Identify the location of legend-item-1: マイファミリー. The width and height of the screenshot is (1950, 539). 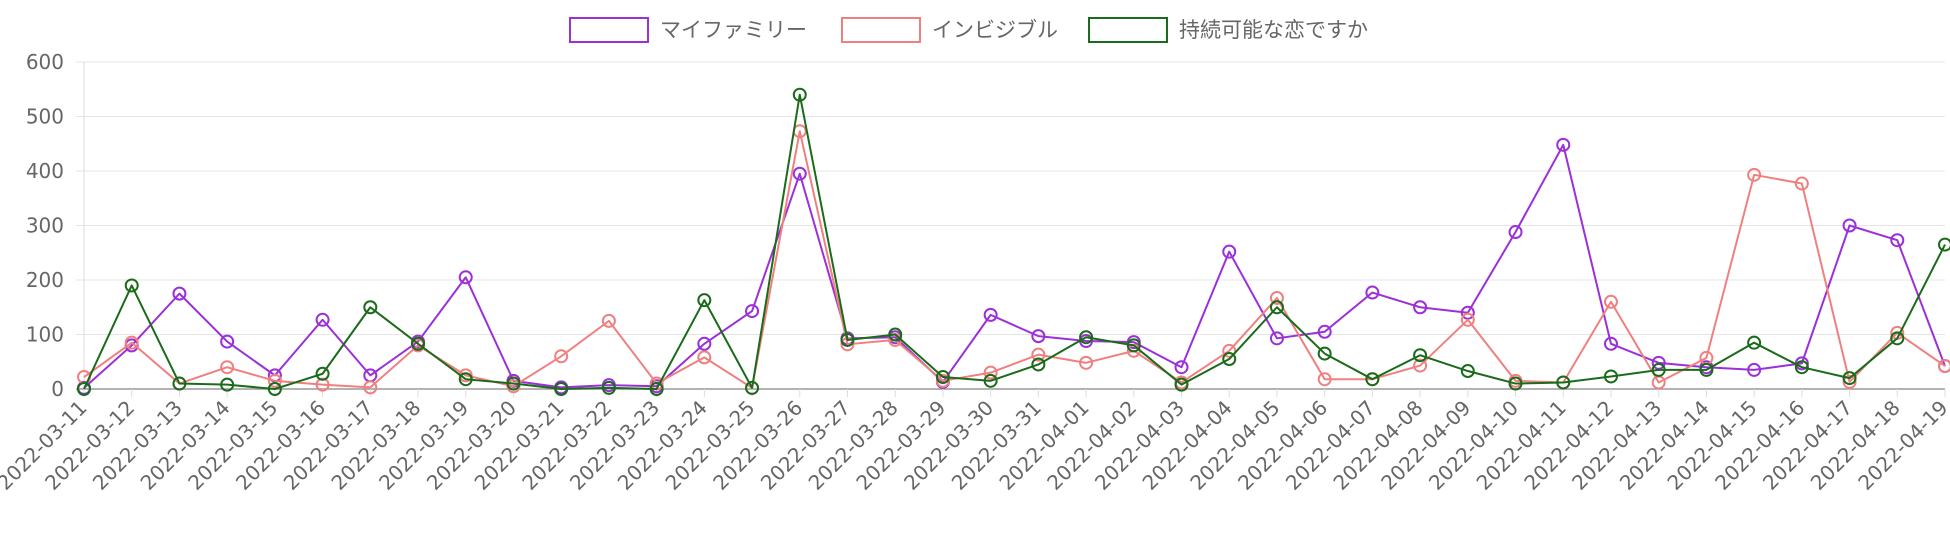
(688, 30).